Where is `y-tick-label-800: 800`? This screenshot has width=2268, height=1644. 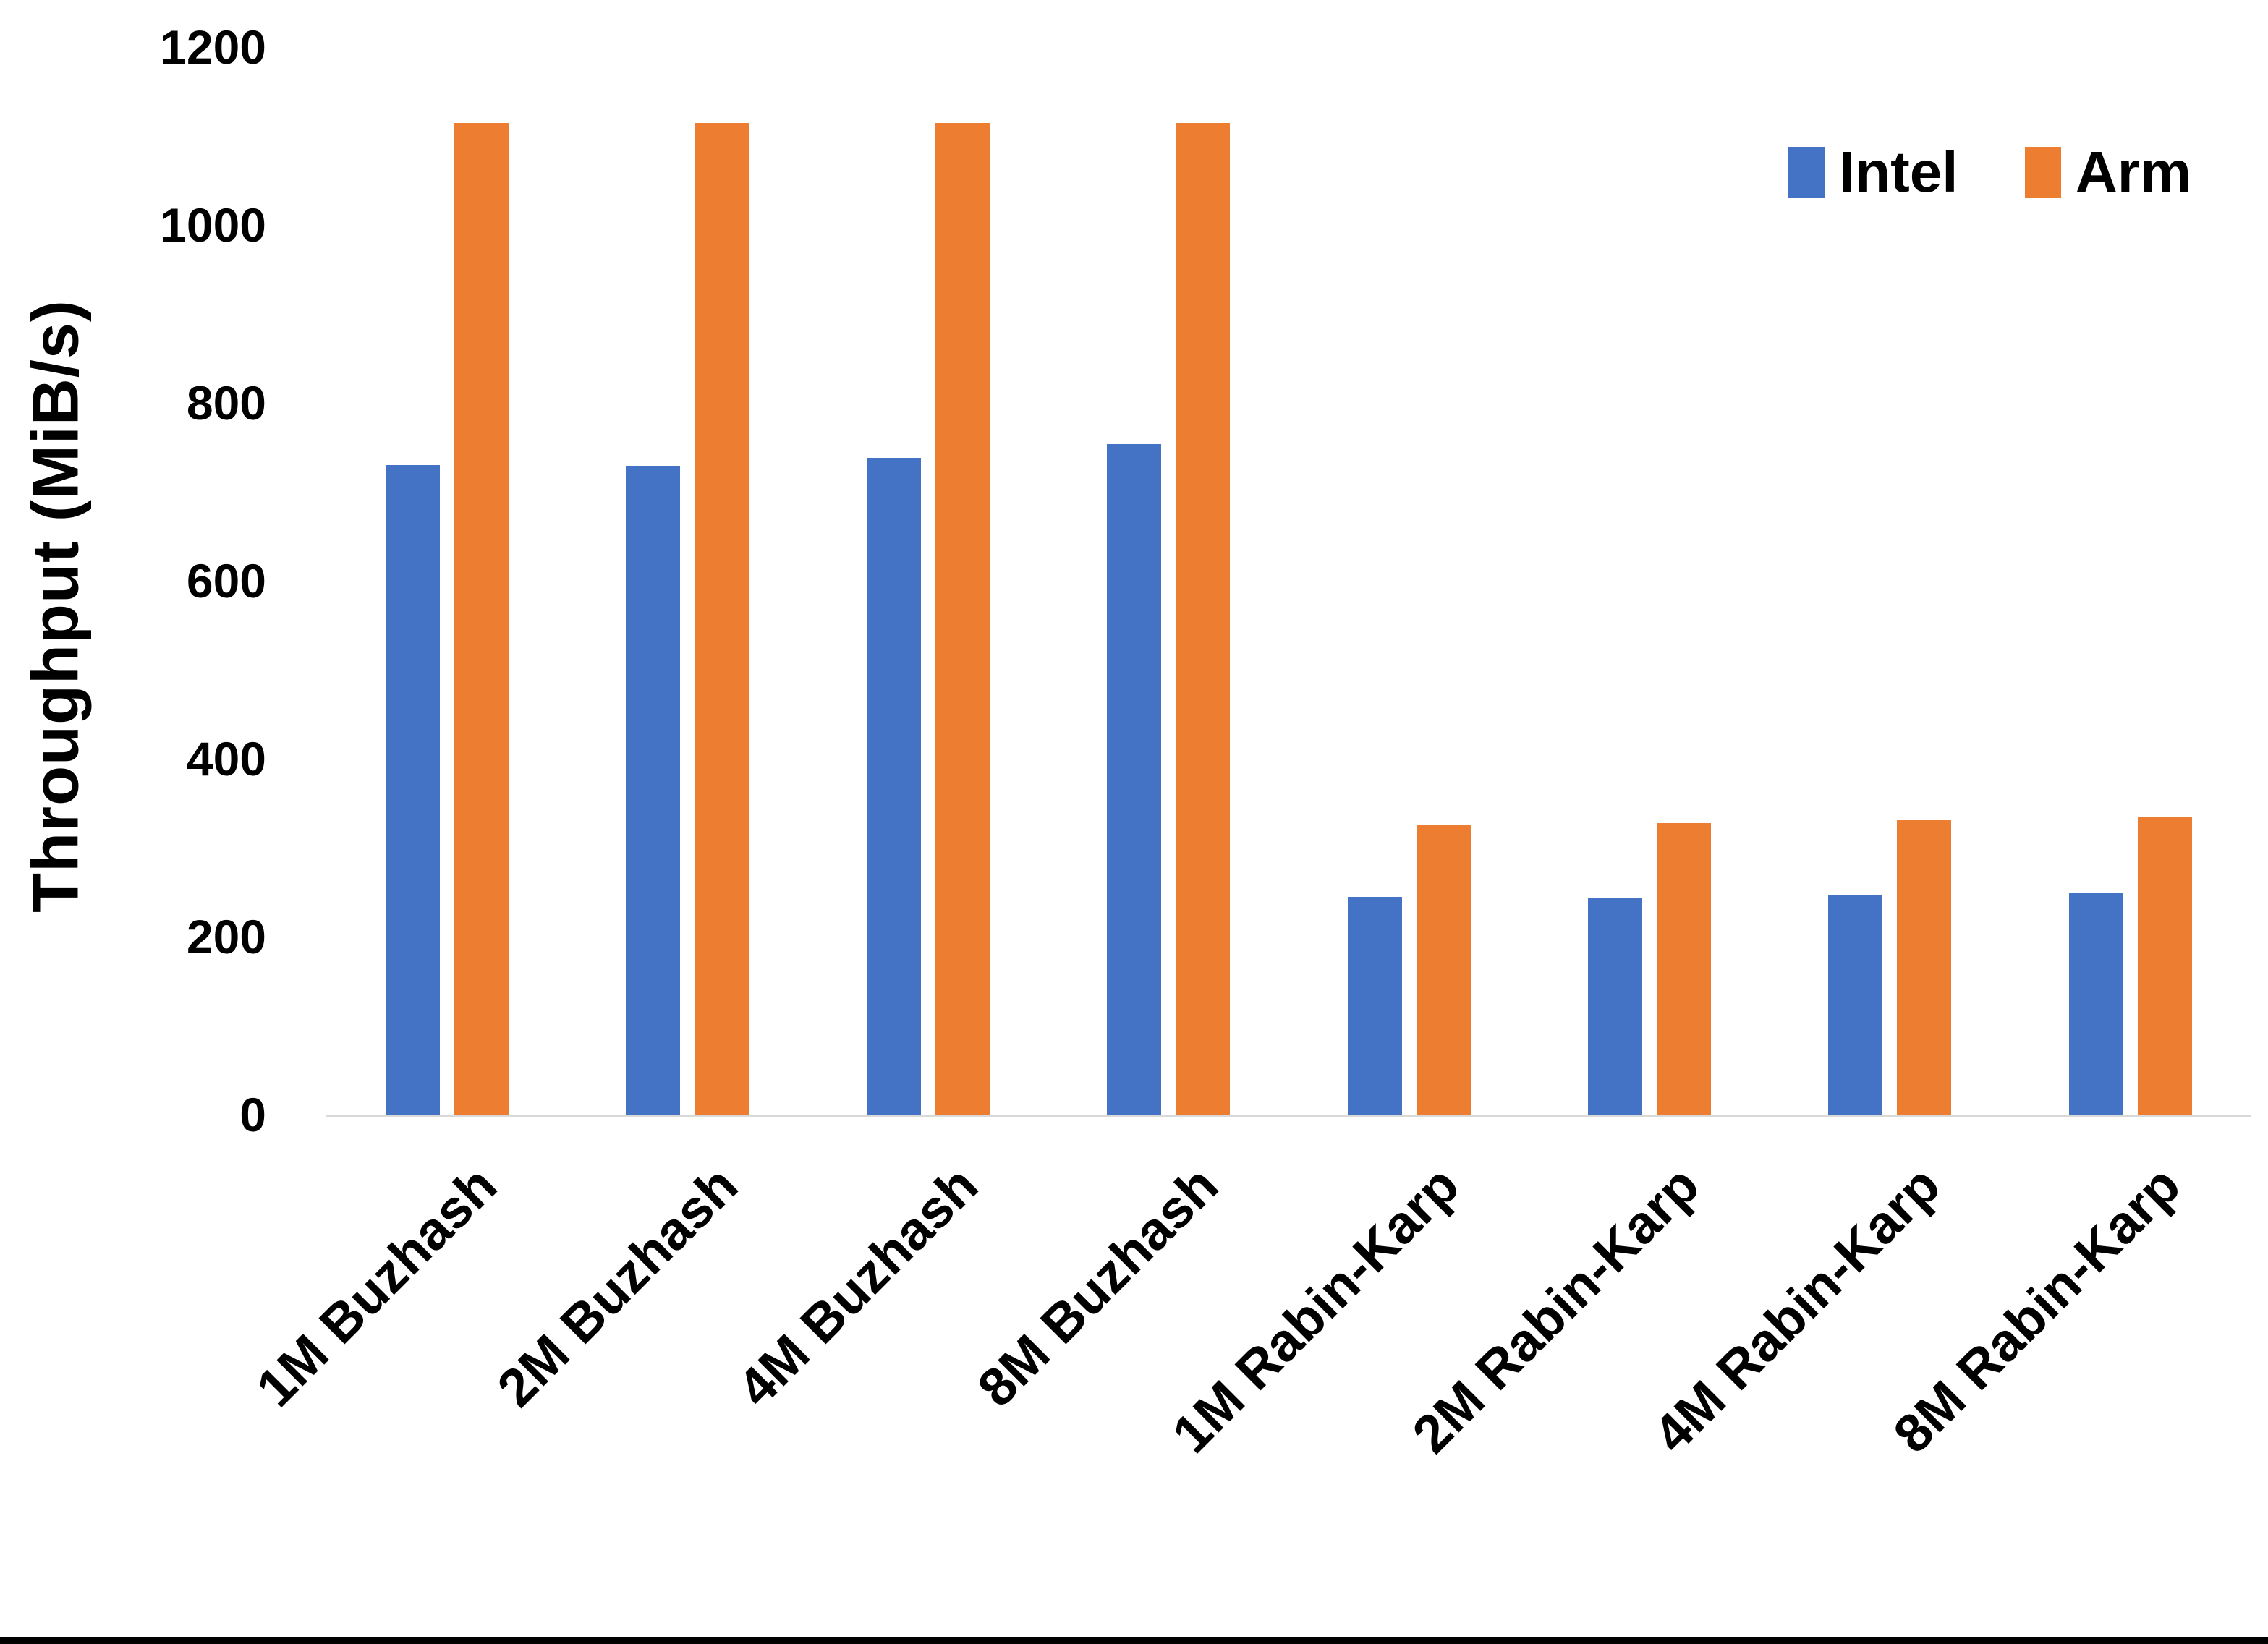
y-tick-label-800: 800 is located at coordinates (226, 403).